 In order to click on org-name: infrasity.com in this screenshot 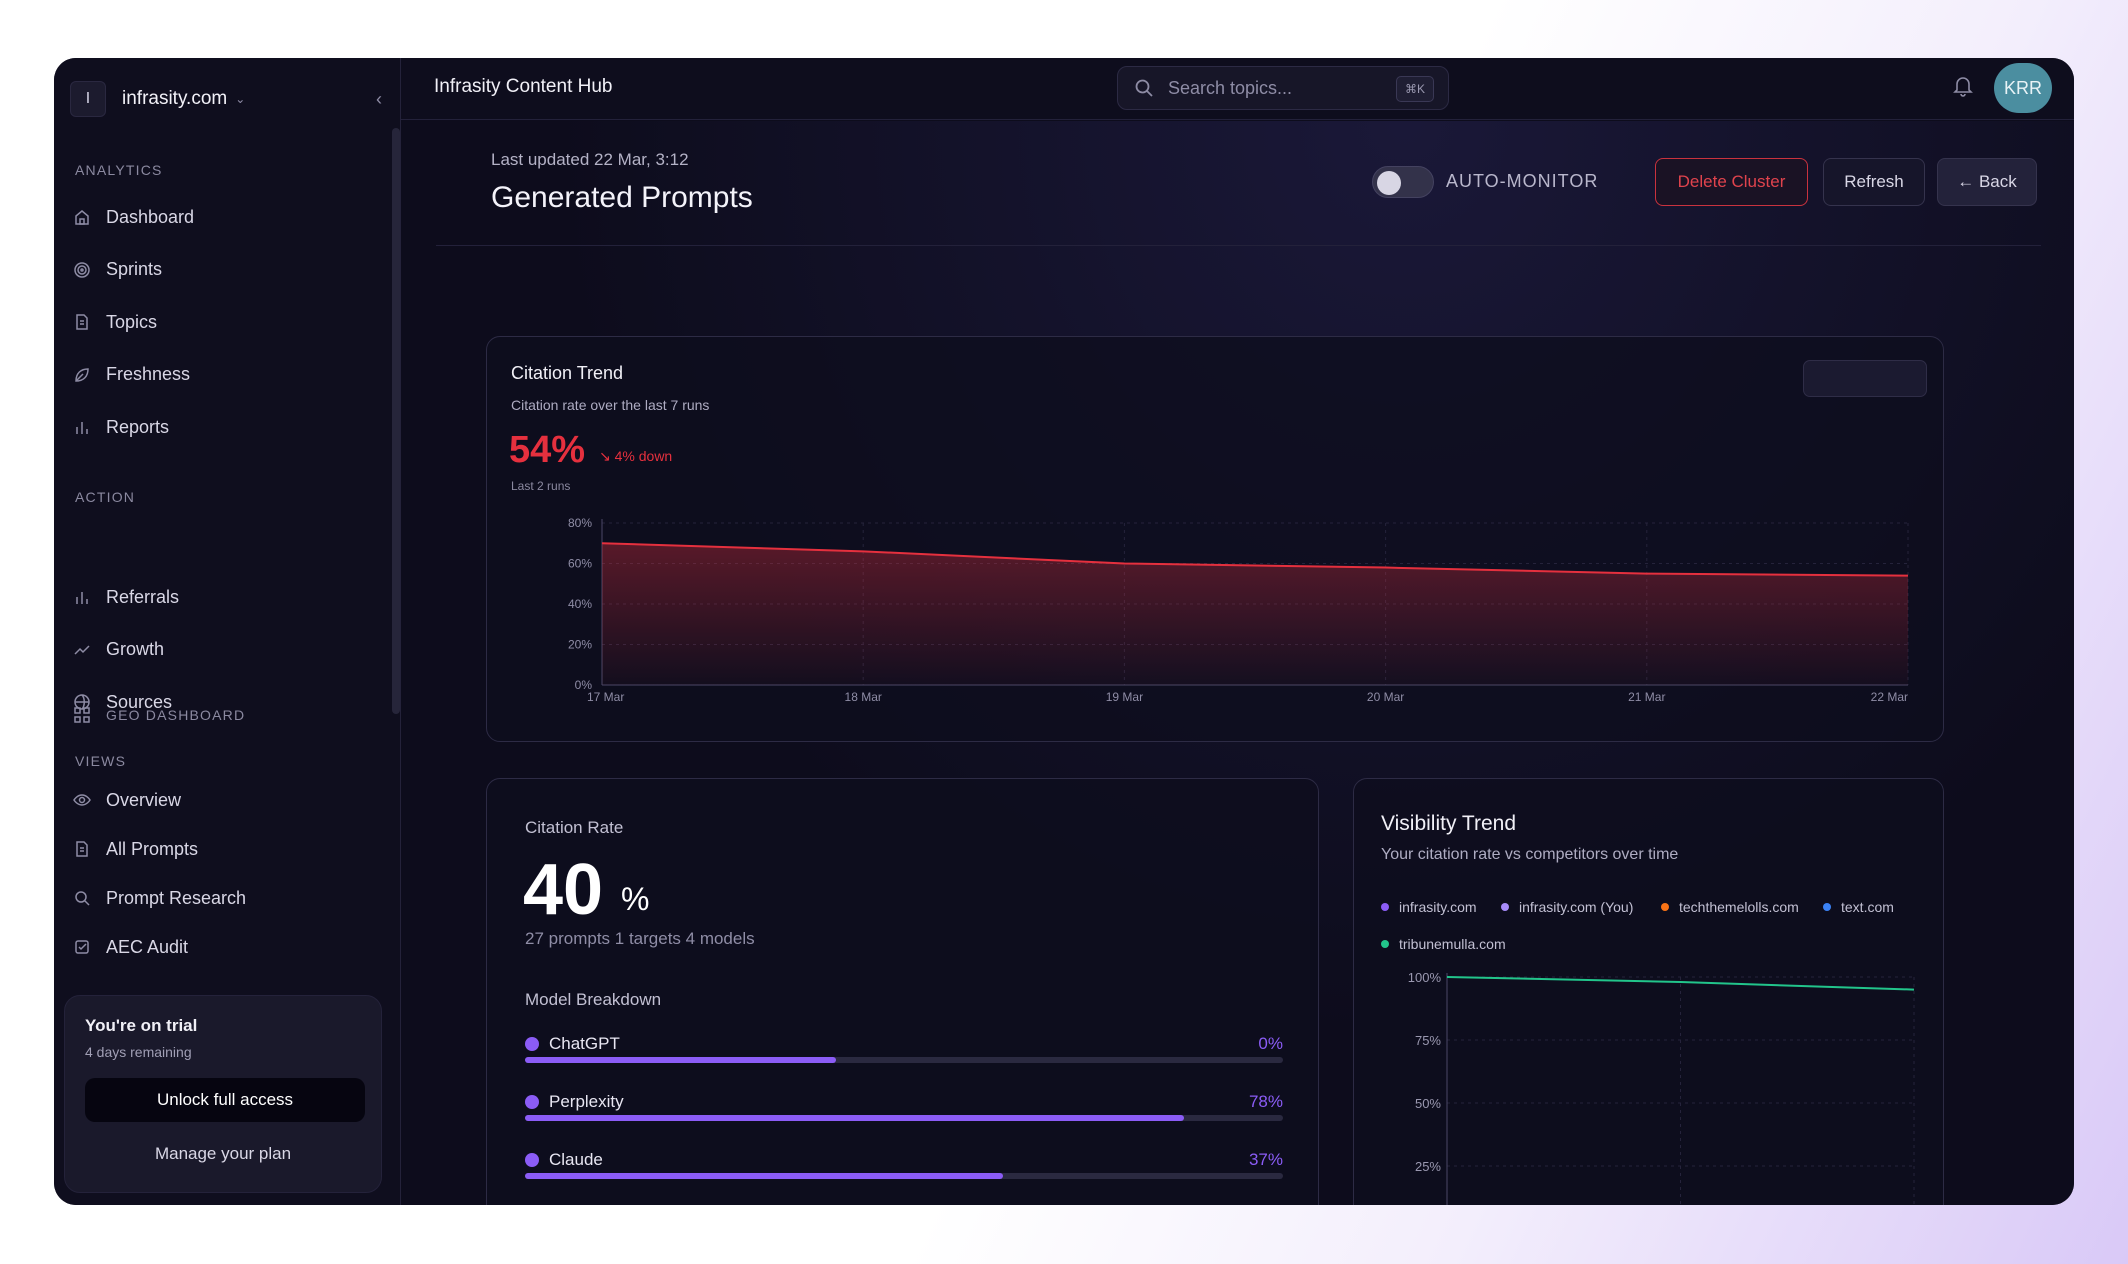, I will do `click(175, 98)`.